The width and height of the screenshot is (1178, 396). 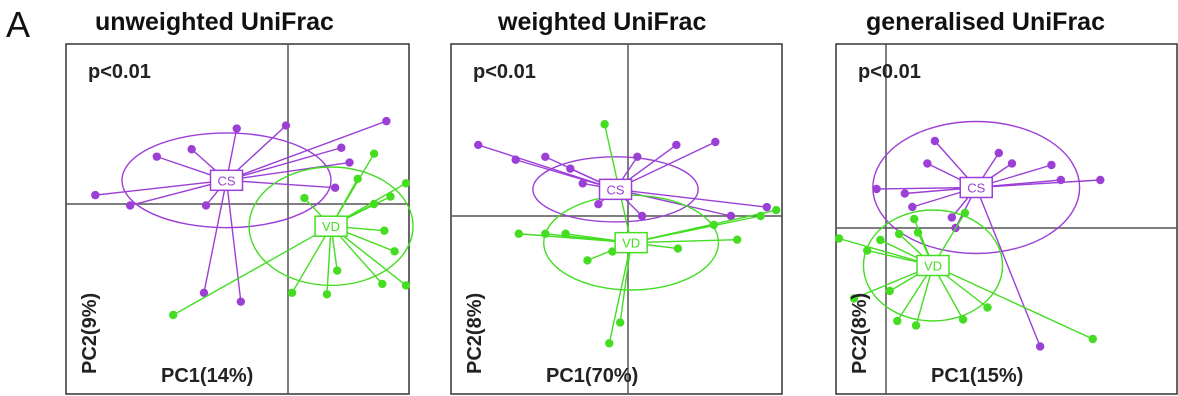 What do you see at coordinates (602, 22) in the screenshot?
I see `chart-title-weighted: weighted UniFrac` at bounding box center [602, 22].